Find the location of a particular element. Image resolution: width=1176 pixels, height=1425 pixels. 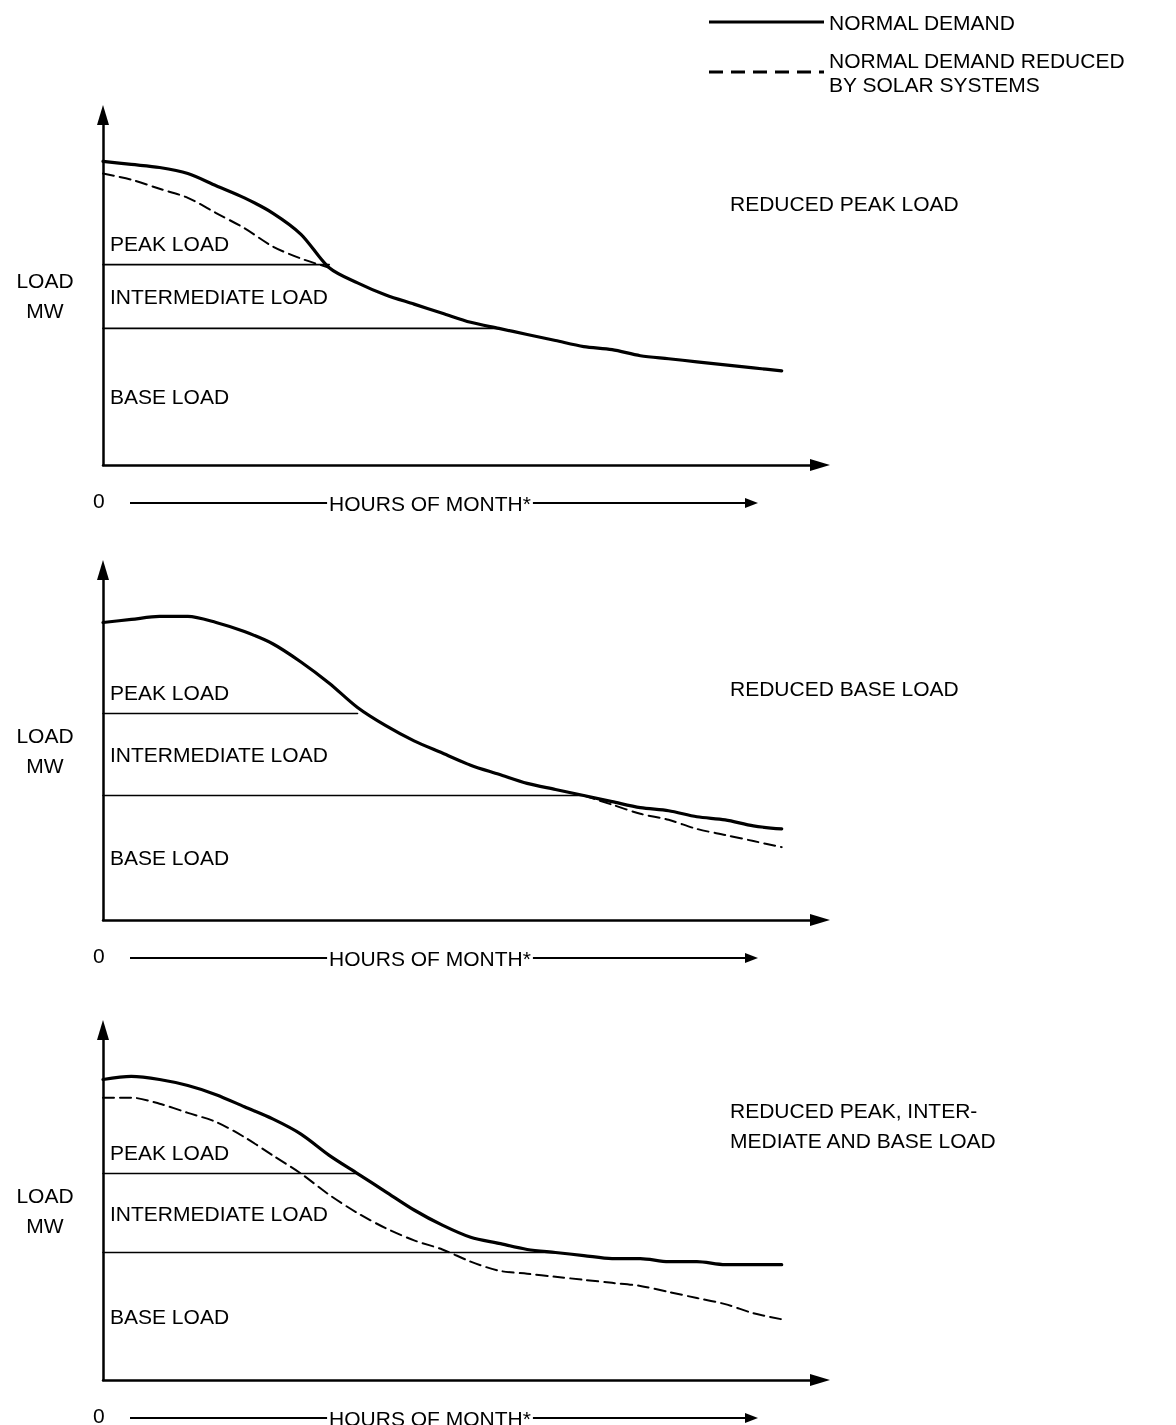

legend-label: NORMAL DEMAND REDUCED BY SOLAR SYSTEMS is located at coordinates (980, 72).